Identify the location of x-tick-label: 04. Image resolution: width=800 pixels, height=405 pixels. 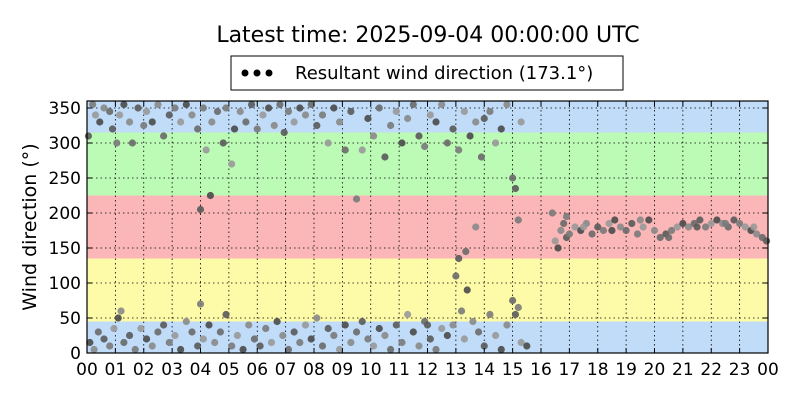
(201, 370).